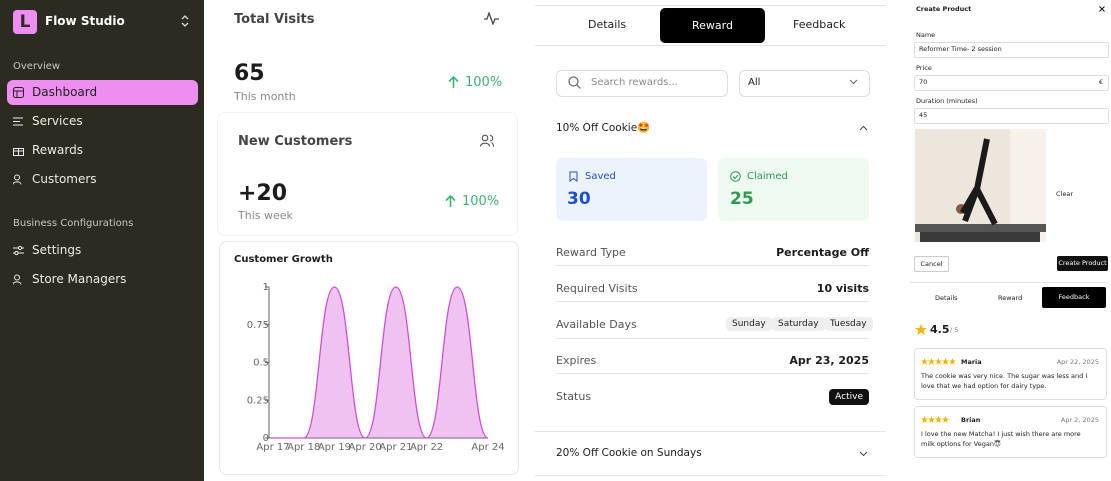 This screenshot has width=1111, height=481. I want to click on nav-item: Customers, so click(102, 179).